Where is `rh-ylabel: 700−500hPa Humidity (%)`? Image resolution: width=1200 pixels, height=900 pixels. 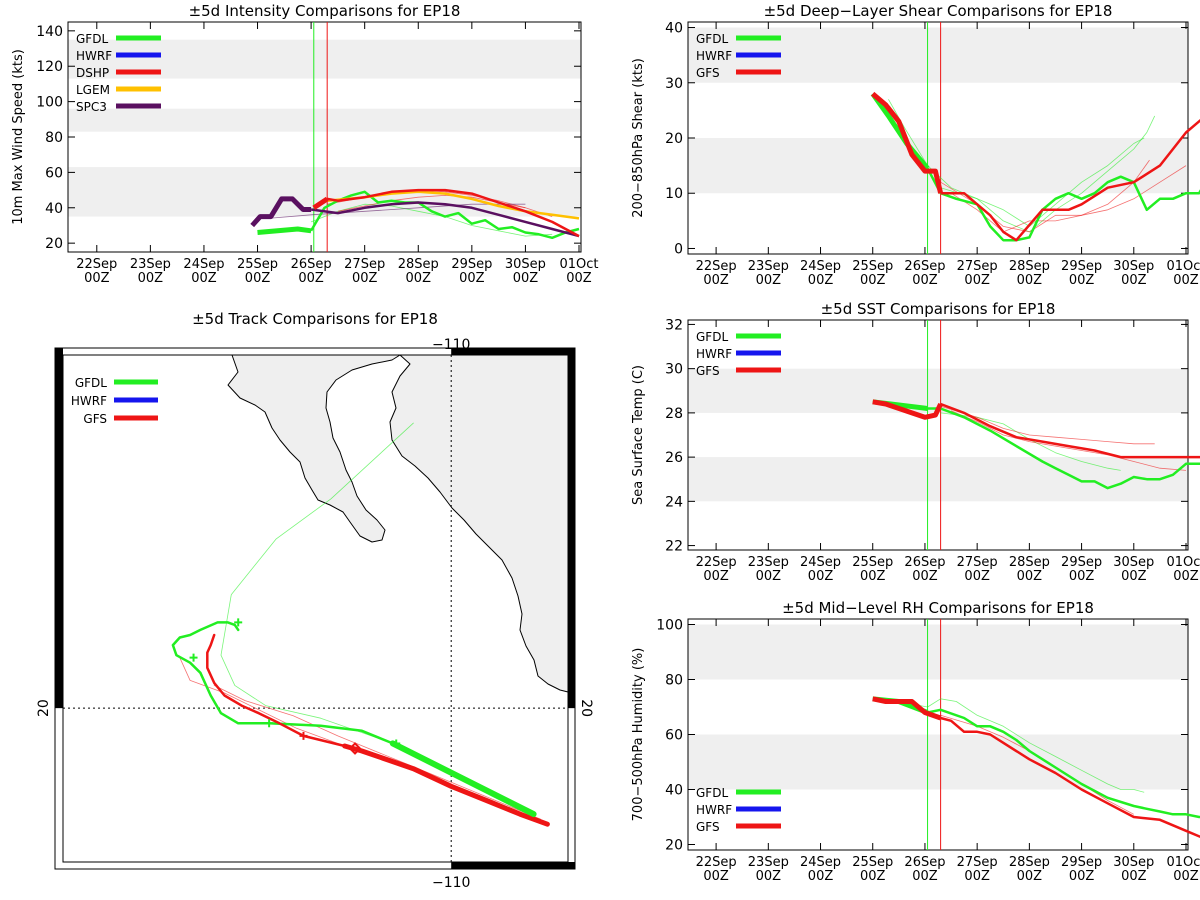
rh-ylabel: 700−500hPa Humidity (%) is located at coordinates (638, 735).